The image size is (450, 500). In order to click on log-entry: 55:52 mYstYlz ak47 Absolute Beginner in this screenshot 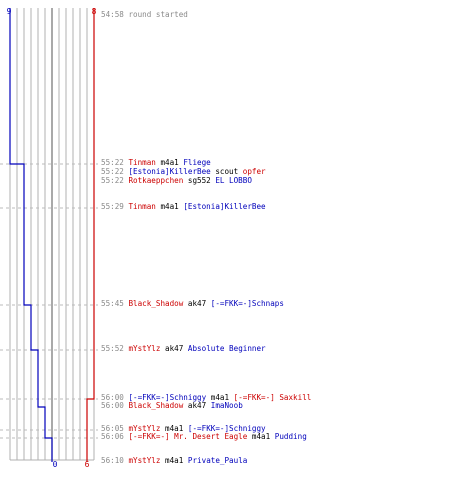, I will do `click(183, 348)`.